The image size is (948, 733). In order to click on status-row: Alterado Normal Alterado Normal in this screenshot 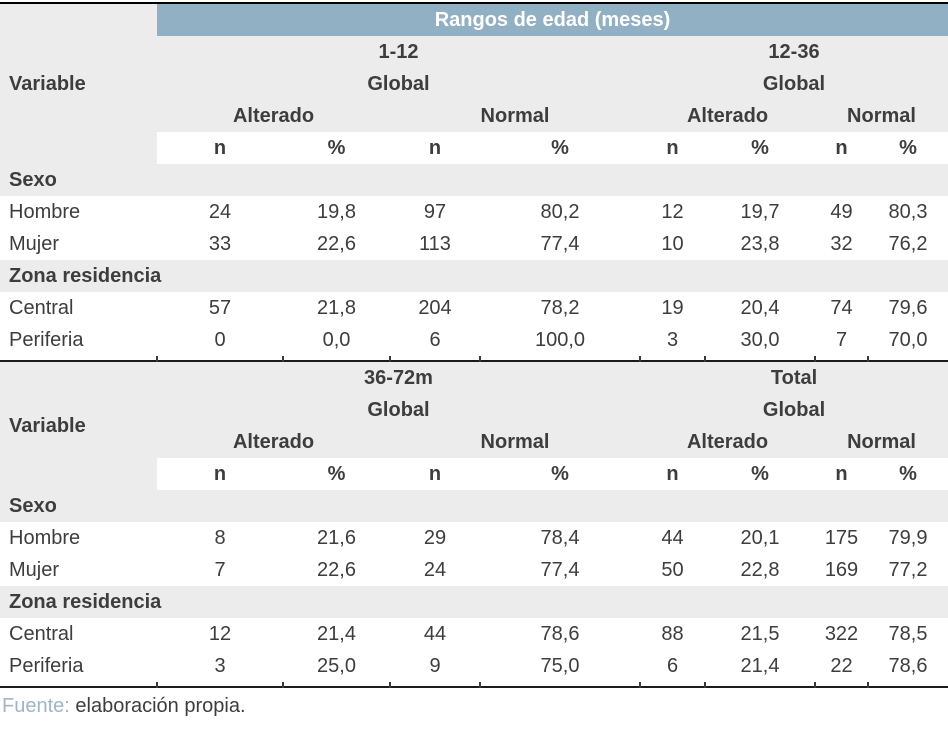, I will do `click(474, 442)`.